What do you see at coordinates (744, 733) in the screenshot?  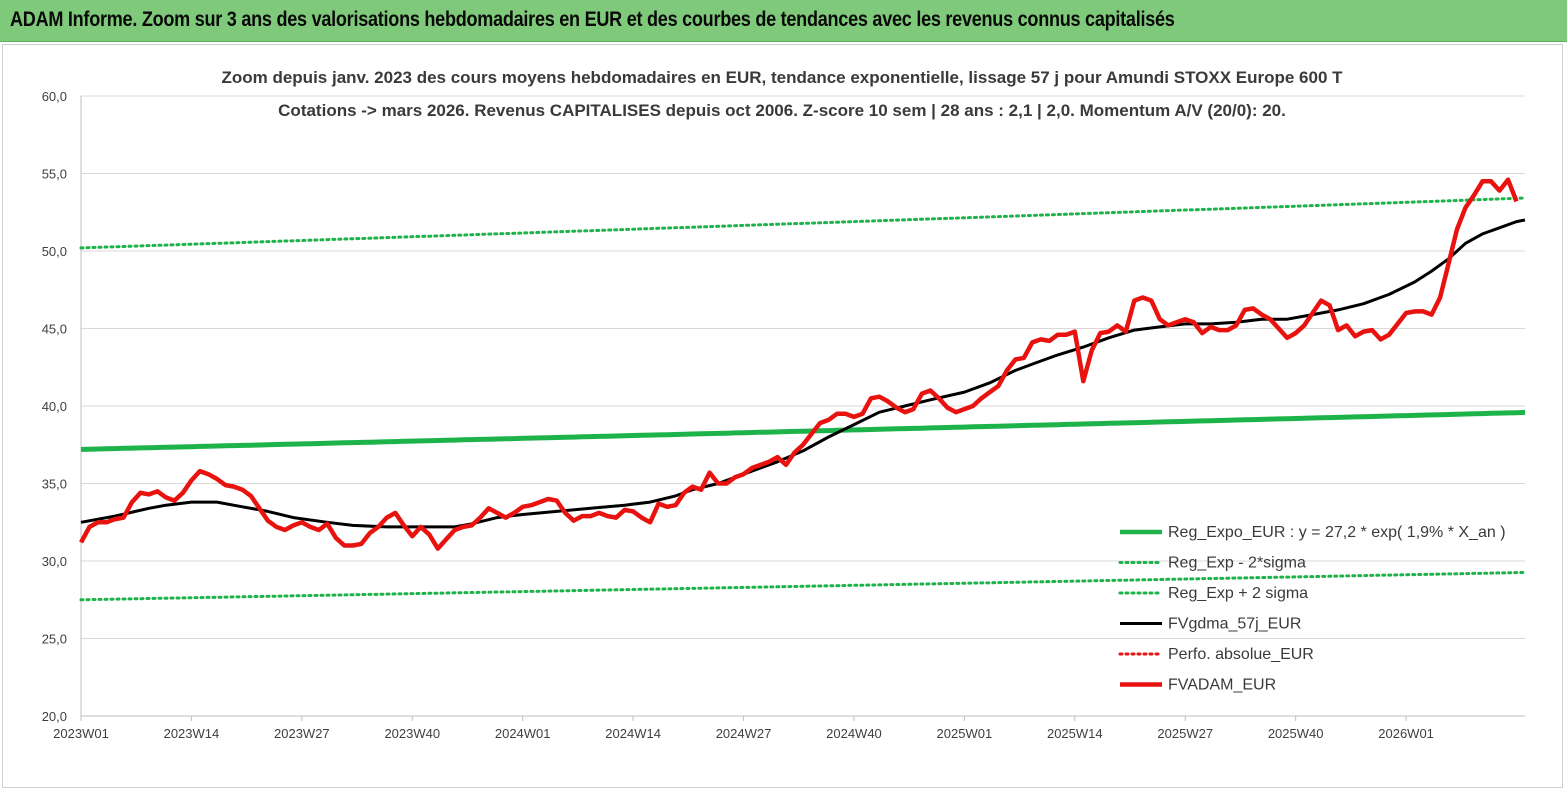 I see `x-tick-label: 2024W27` at bounding box center [744, 733].